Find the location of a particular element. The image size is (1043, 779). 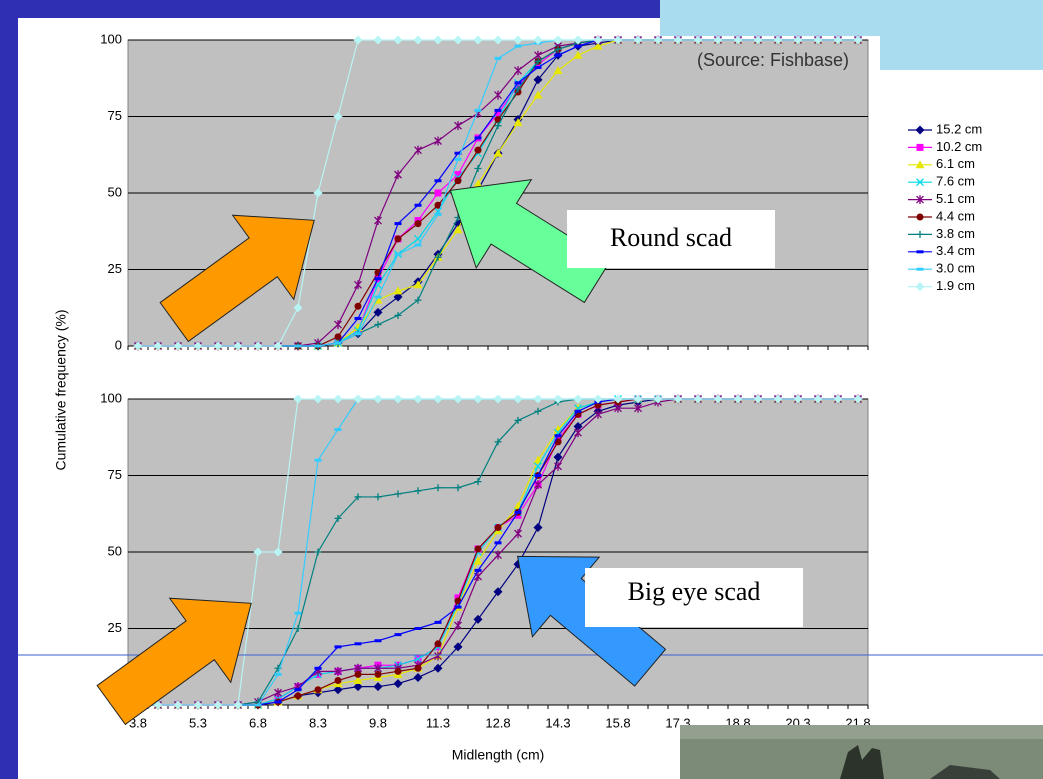

y-tick-label: 50 is located at coordinates (115, 550).